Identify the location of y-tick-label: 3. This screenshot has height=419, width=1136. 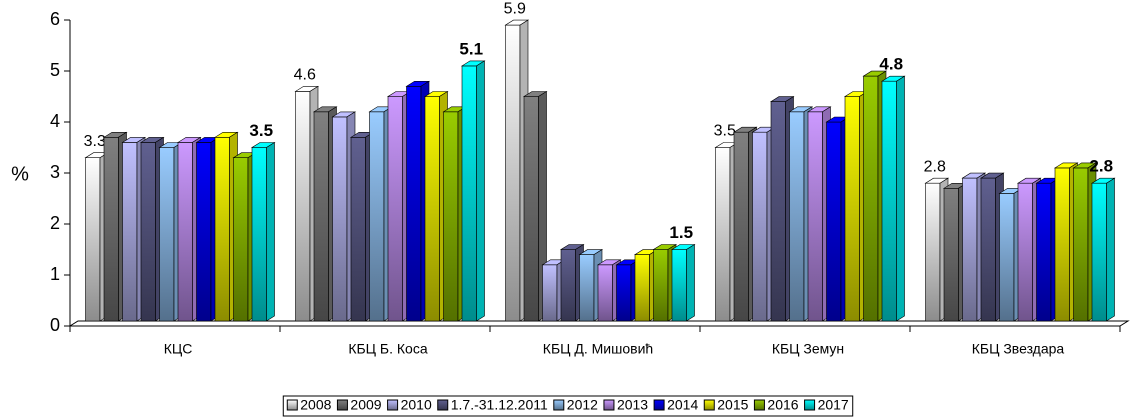
(55, 172).